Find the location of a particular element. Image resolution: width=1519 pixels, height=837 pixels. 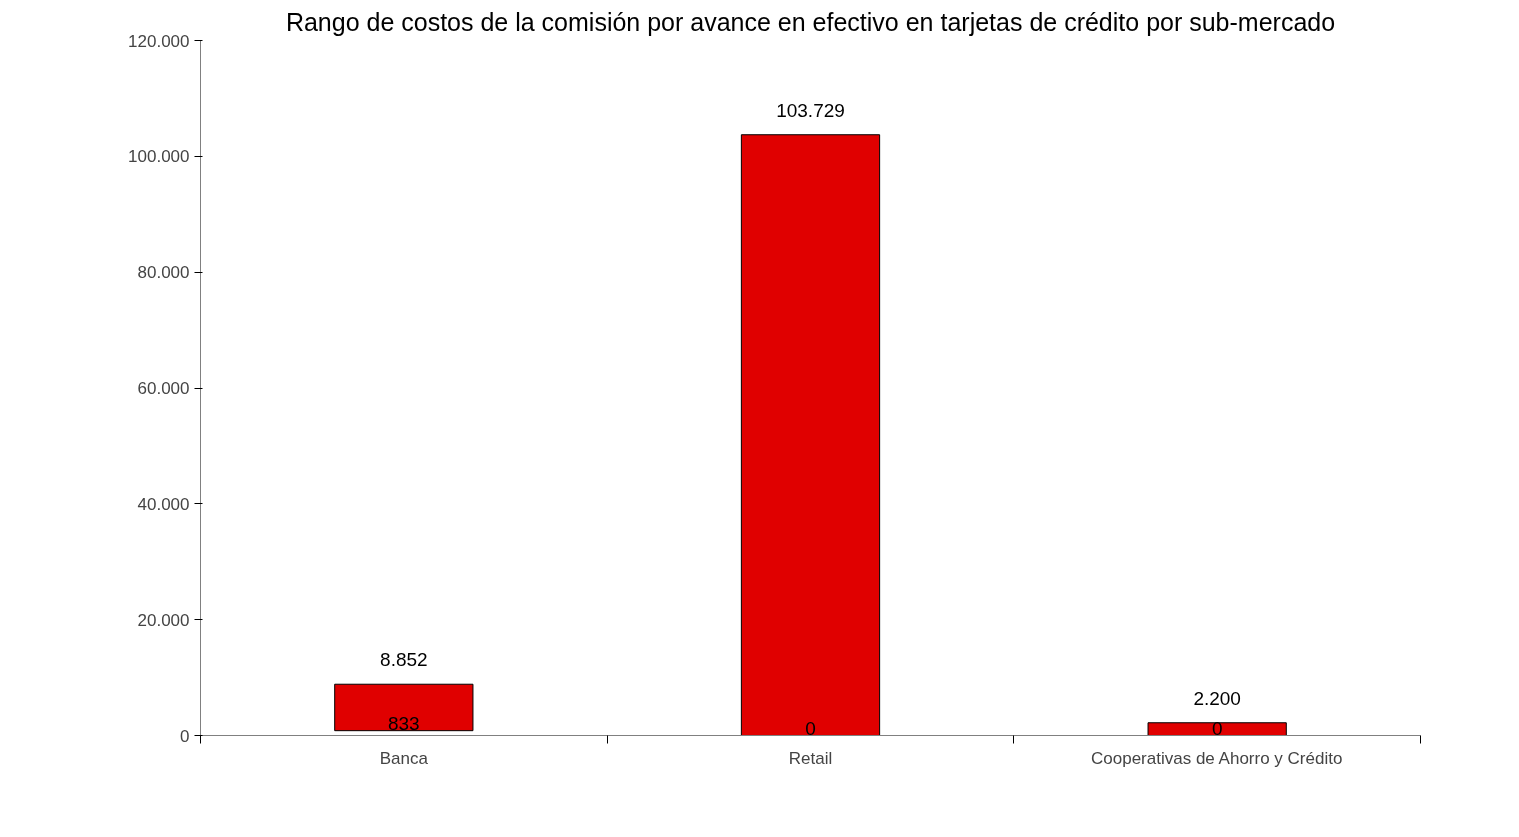

annotation: 8.852 is located at coordinates (404, 660).